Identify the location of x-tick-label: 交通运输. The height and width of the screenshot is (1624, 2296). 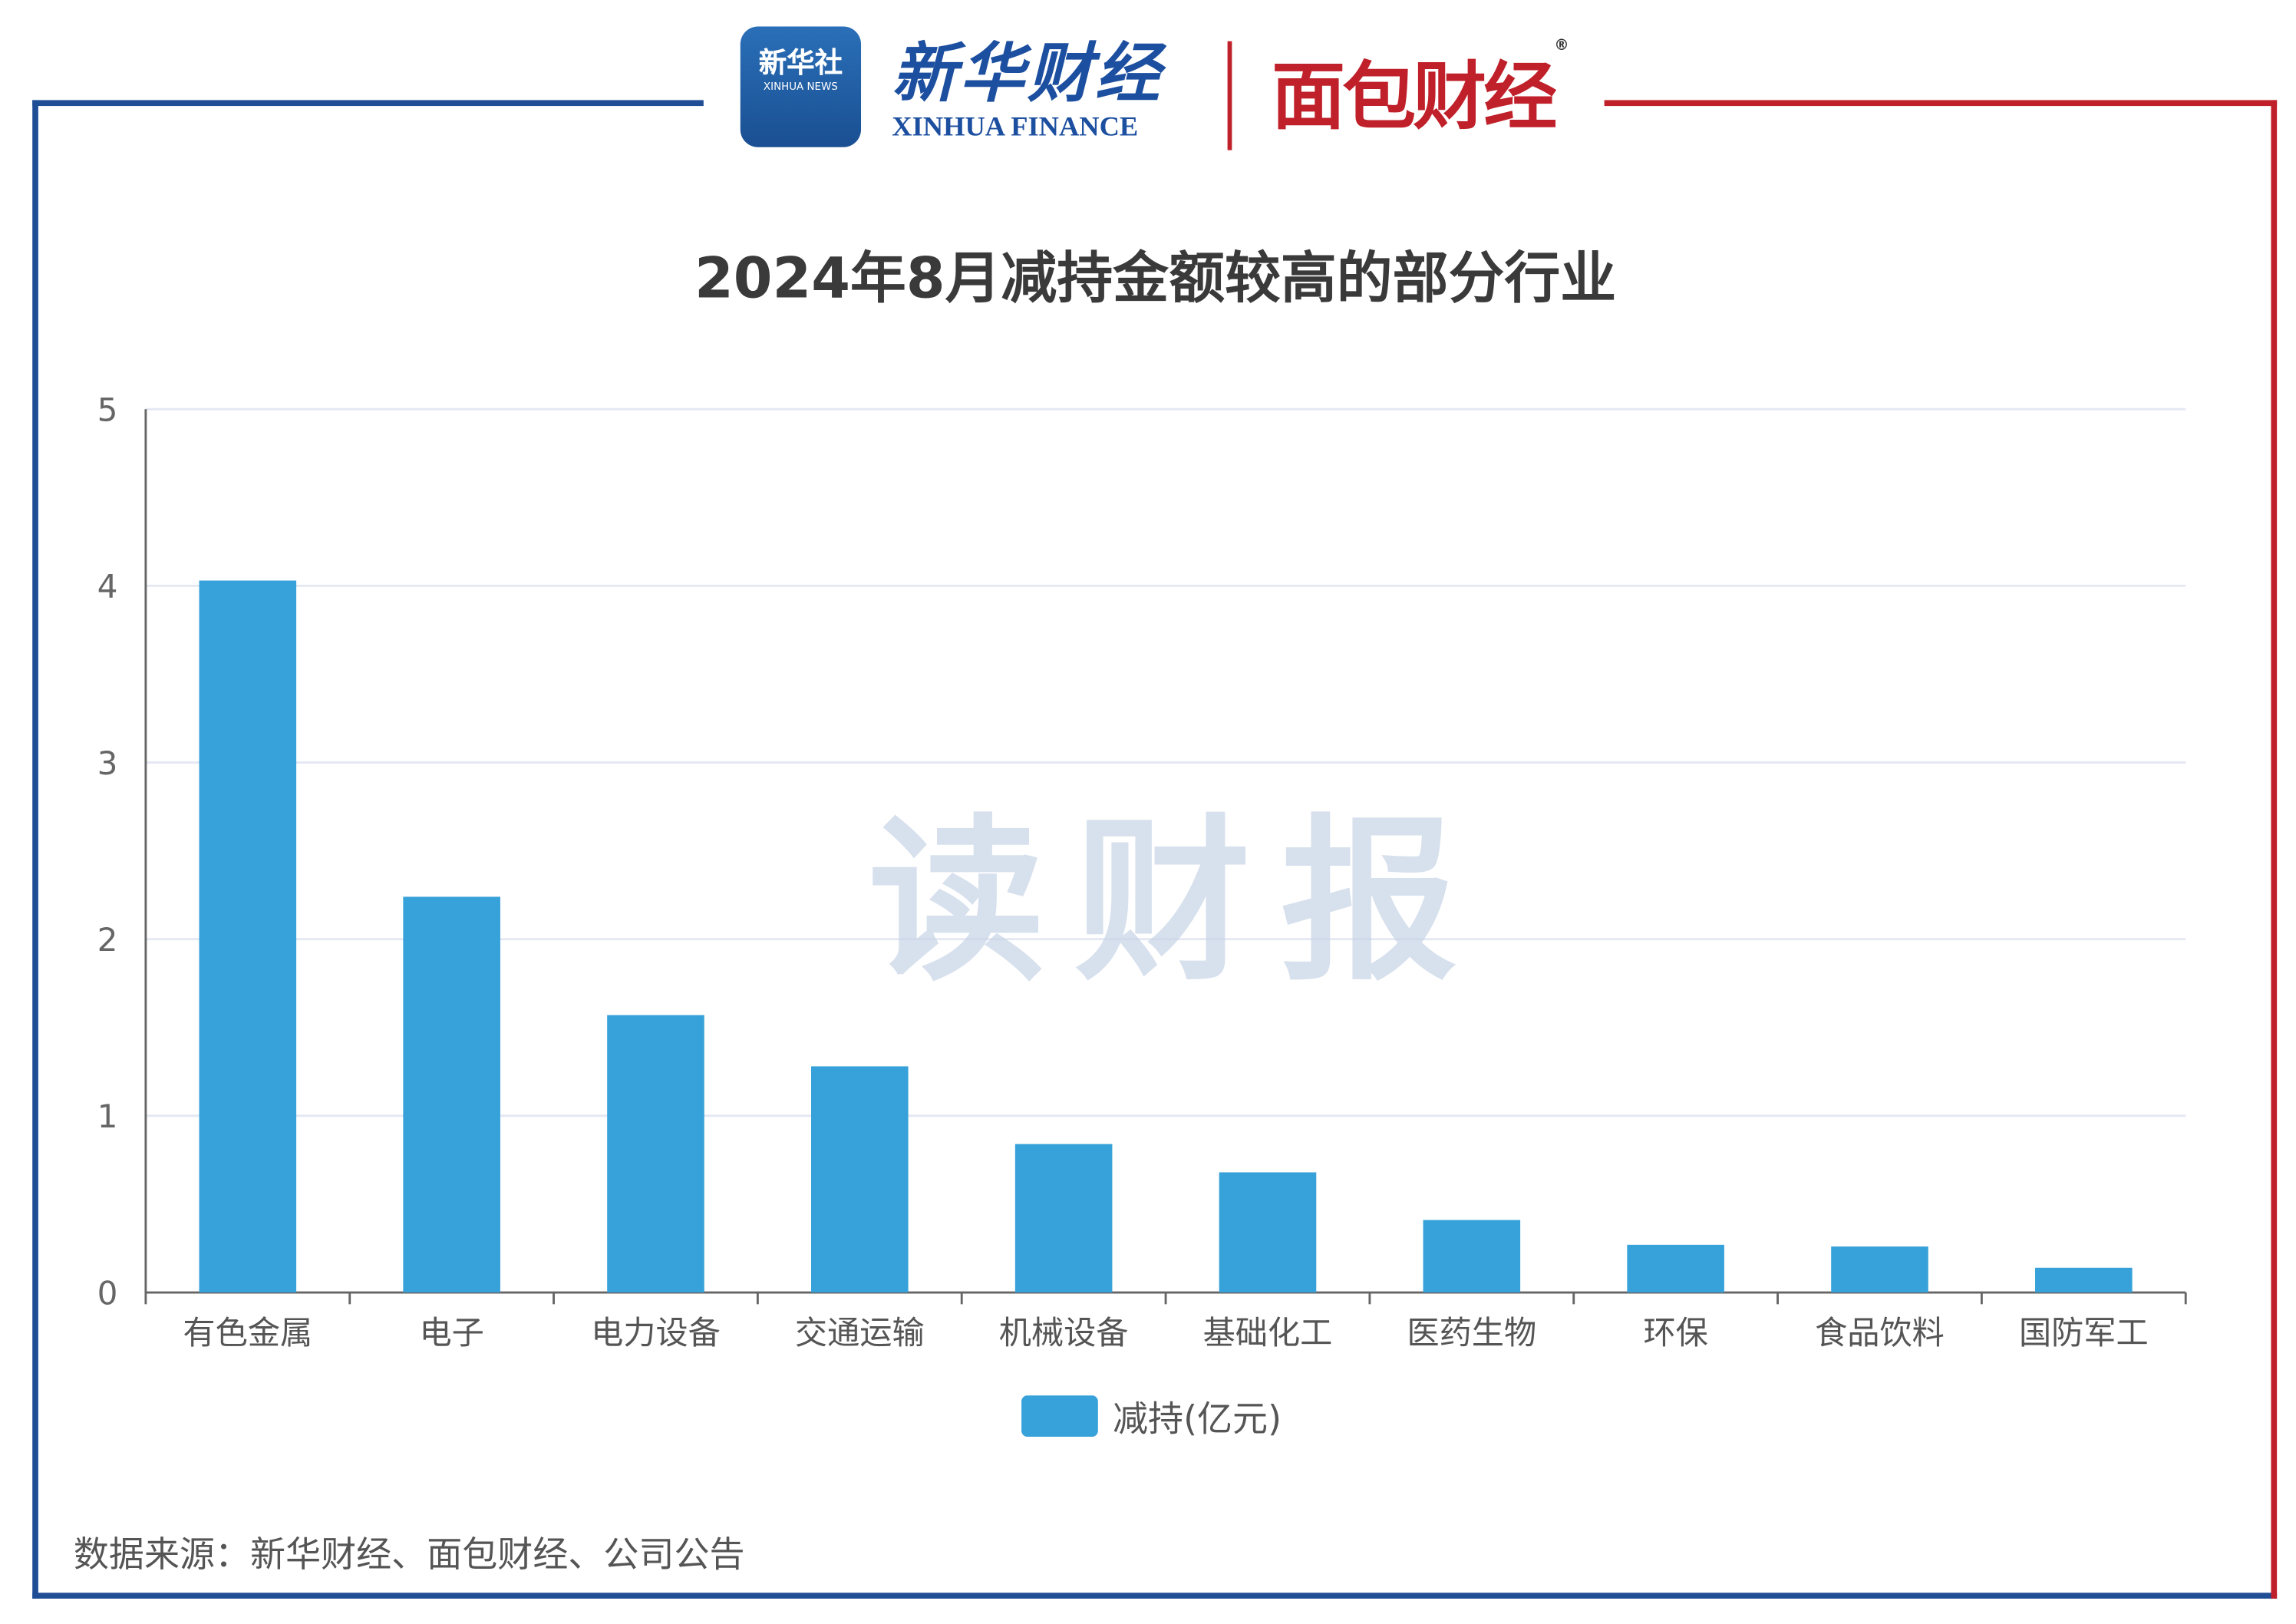
(860, 1333).